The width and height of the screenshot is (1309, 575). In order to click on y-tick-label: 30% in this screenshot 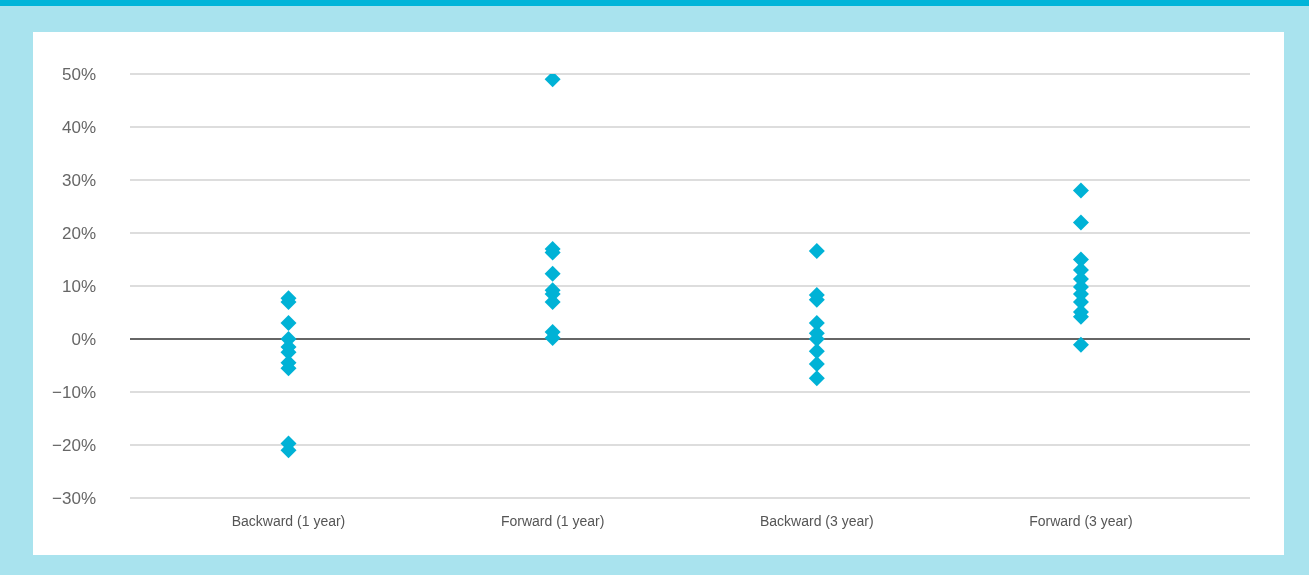, I will do `click(78, 181)`.